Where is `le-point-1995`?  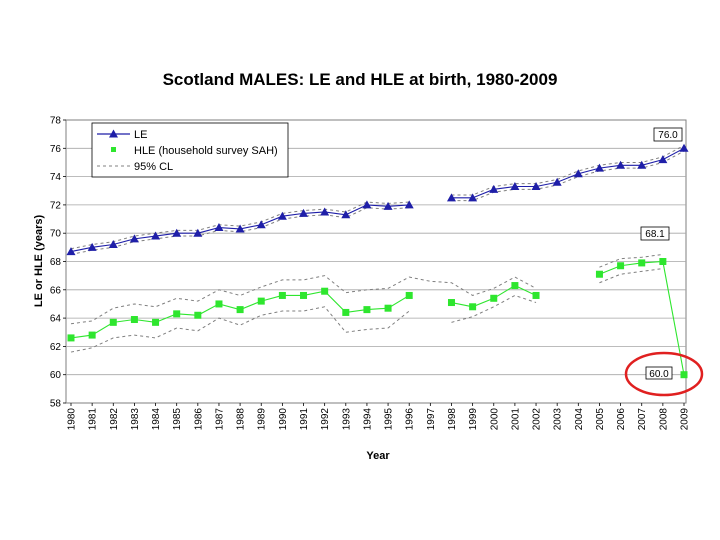
le-point-1995 is located at coordinates (388, 205).